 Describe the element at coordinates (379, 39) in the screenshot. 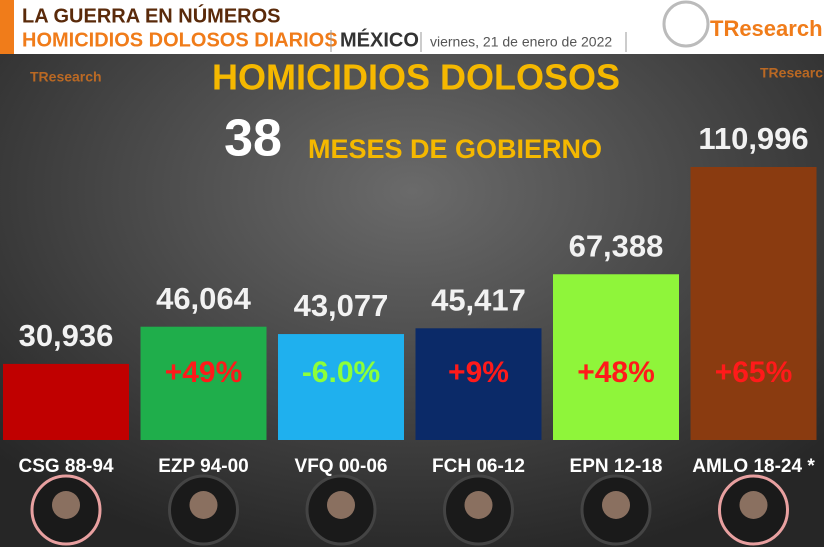

I see `country: MÉXICO` at that location.